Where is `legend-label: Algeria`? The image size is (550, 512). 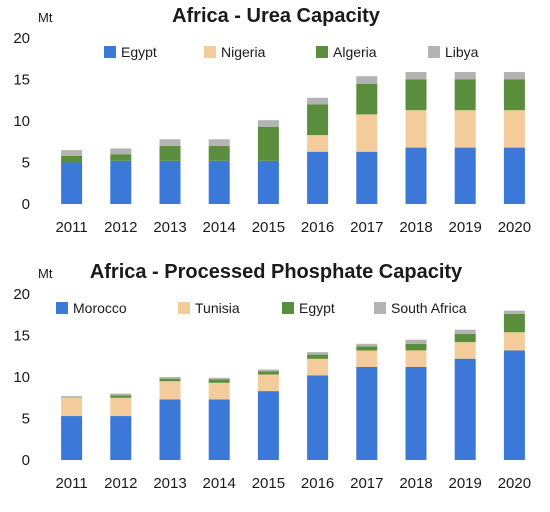 legend-label: Algeria is located at coordinates (355, 52).